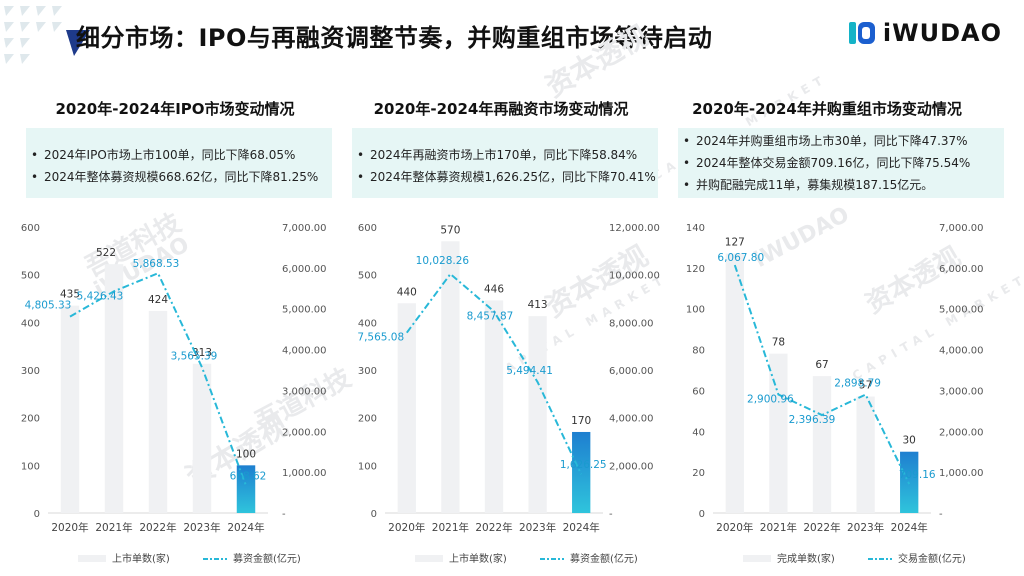 Image resolution: width=1024 pixels, height=576 pixels. I want to click on left-axis-tick-label: 500, so click(367, 276).